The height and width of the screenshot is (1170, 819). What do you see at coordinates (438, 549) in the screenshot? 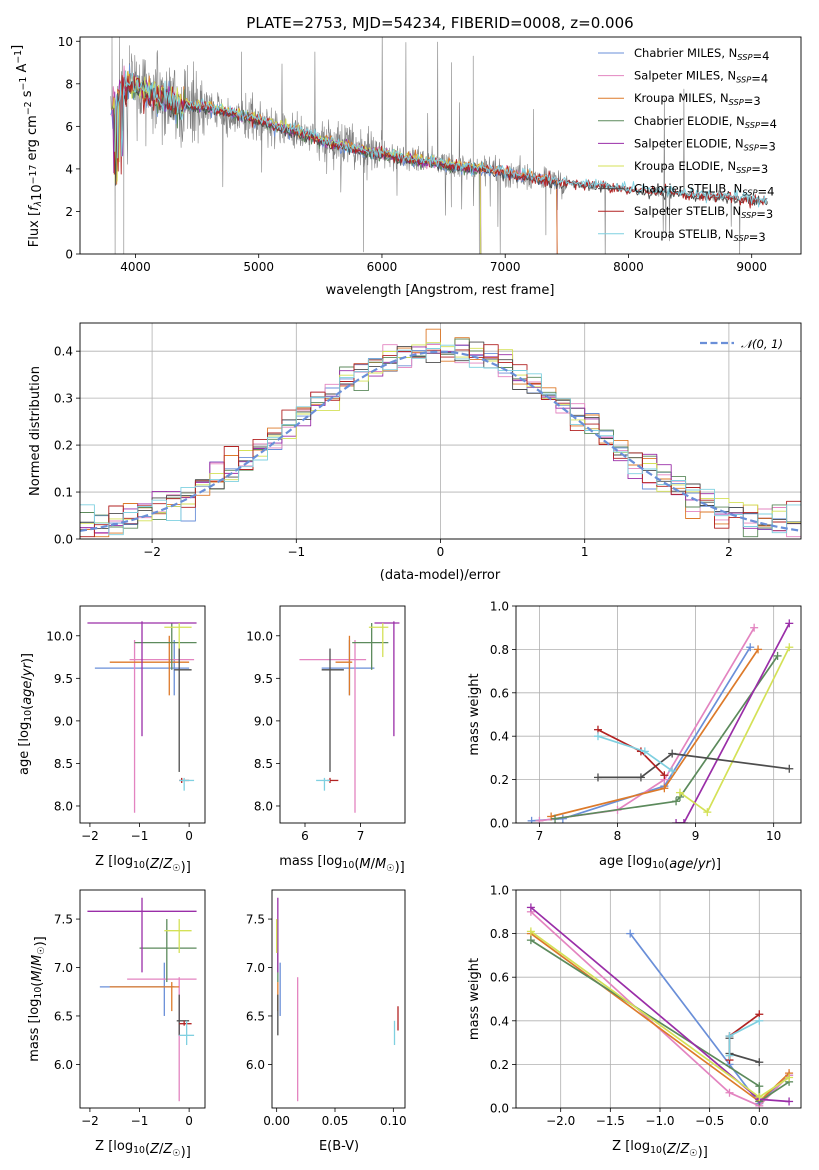
I see `x-axis-ticks: −2 −1 0 1 2` at bounding box center [438, 549].